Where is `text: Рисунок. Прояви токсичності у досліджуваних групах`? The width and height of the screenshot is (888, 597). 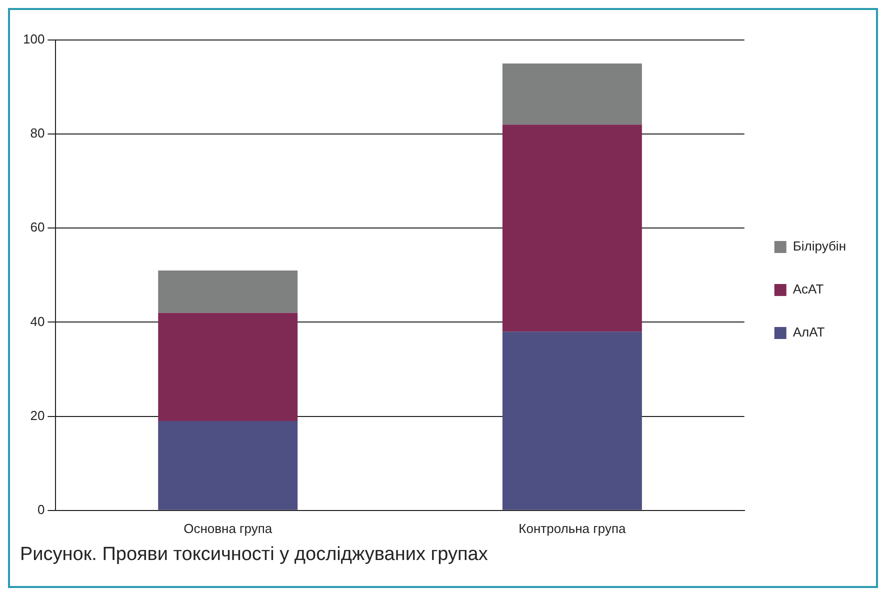
text: Рисунок. Прояви токсичності у досліджуваних групах is located at coordinates (254, 555).